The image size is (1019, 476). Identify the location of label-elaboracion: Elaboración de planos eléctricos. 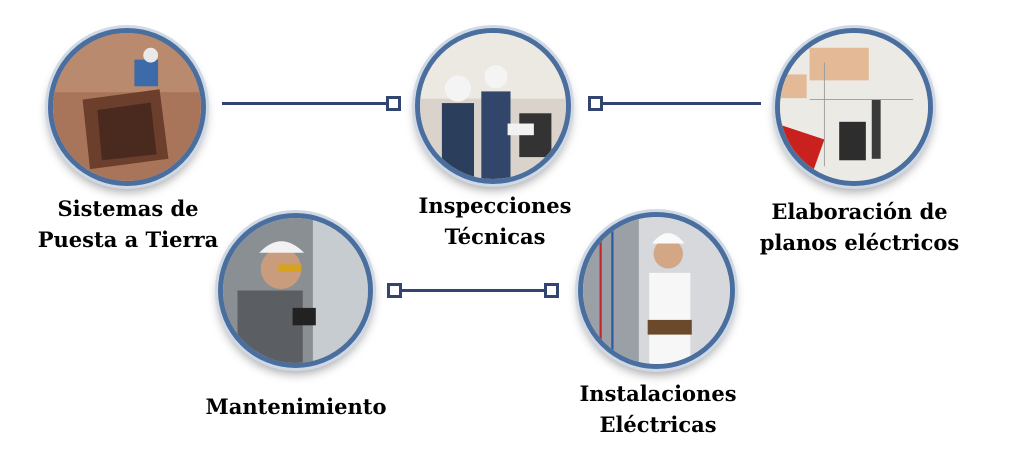
(859, 227).